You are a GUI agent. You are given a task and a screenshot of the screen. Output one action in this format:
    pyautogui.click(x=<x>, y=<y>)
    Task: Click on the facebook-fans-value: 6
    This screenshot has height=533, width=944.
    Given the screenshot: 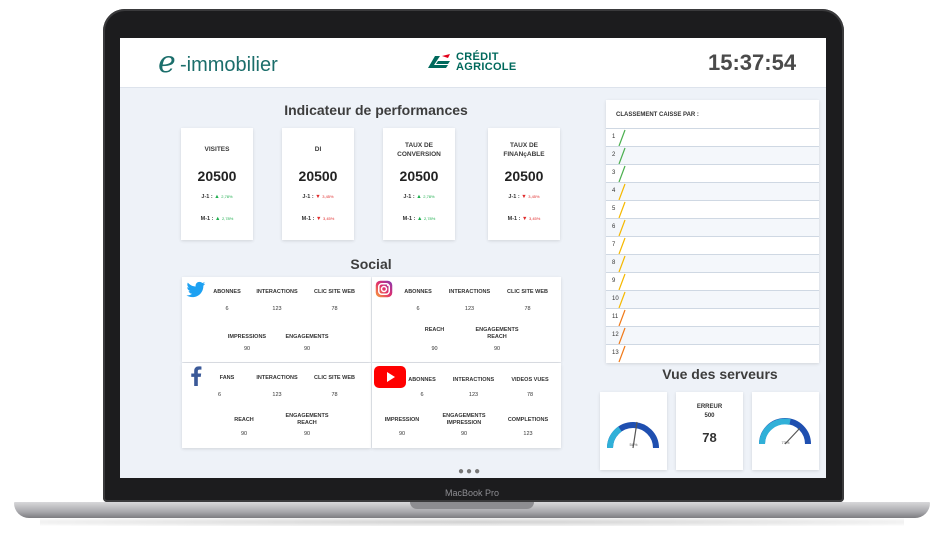 What is the action you would take?
    pyautogui.click(x=219, y=395)
    